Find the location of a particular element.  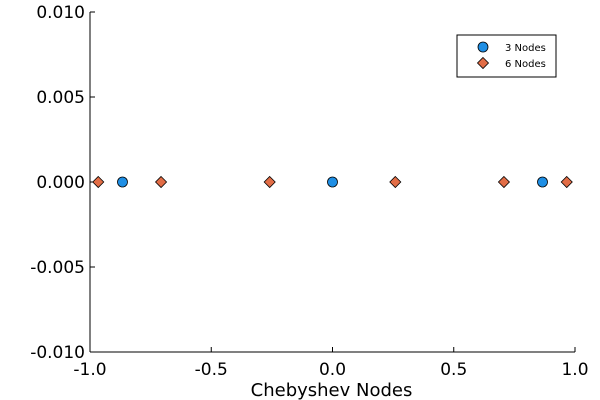

legend-label: 6 Nodes is located at coordinates (525, 64).